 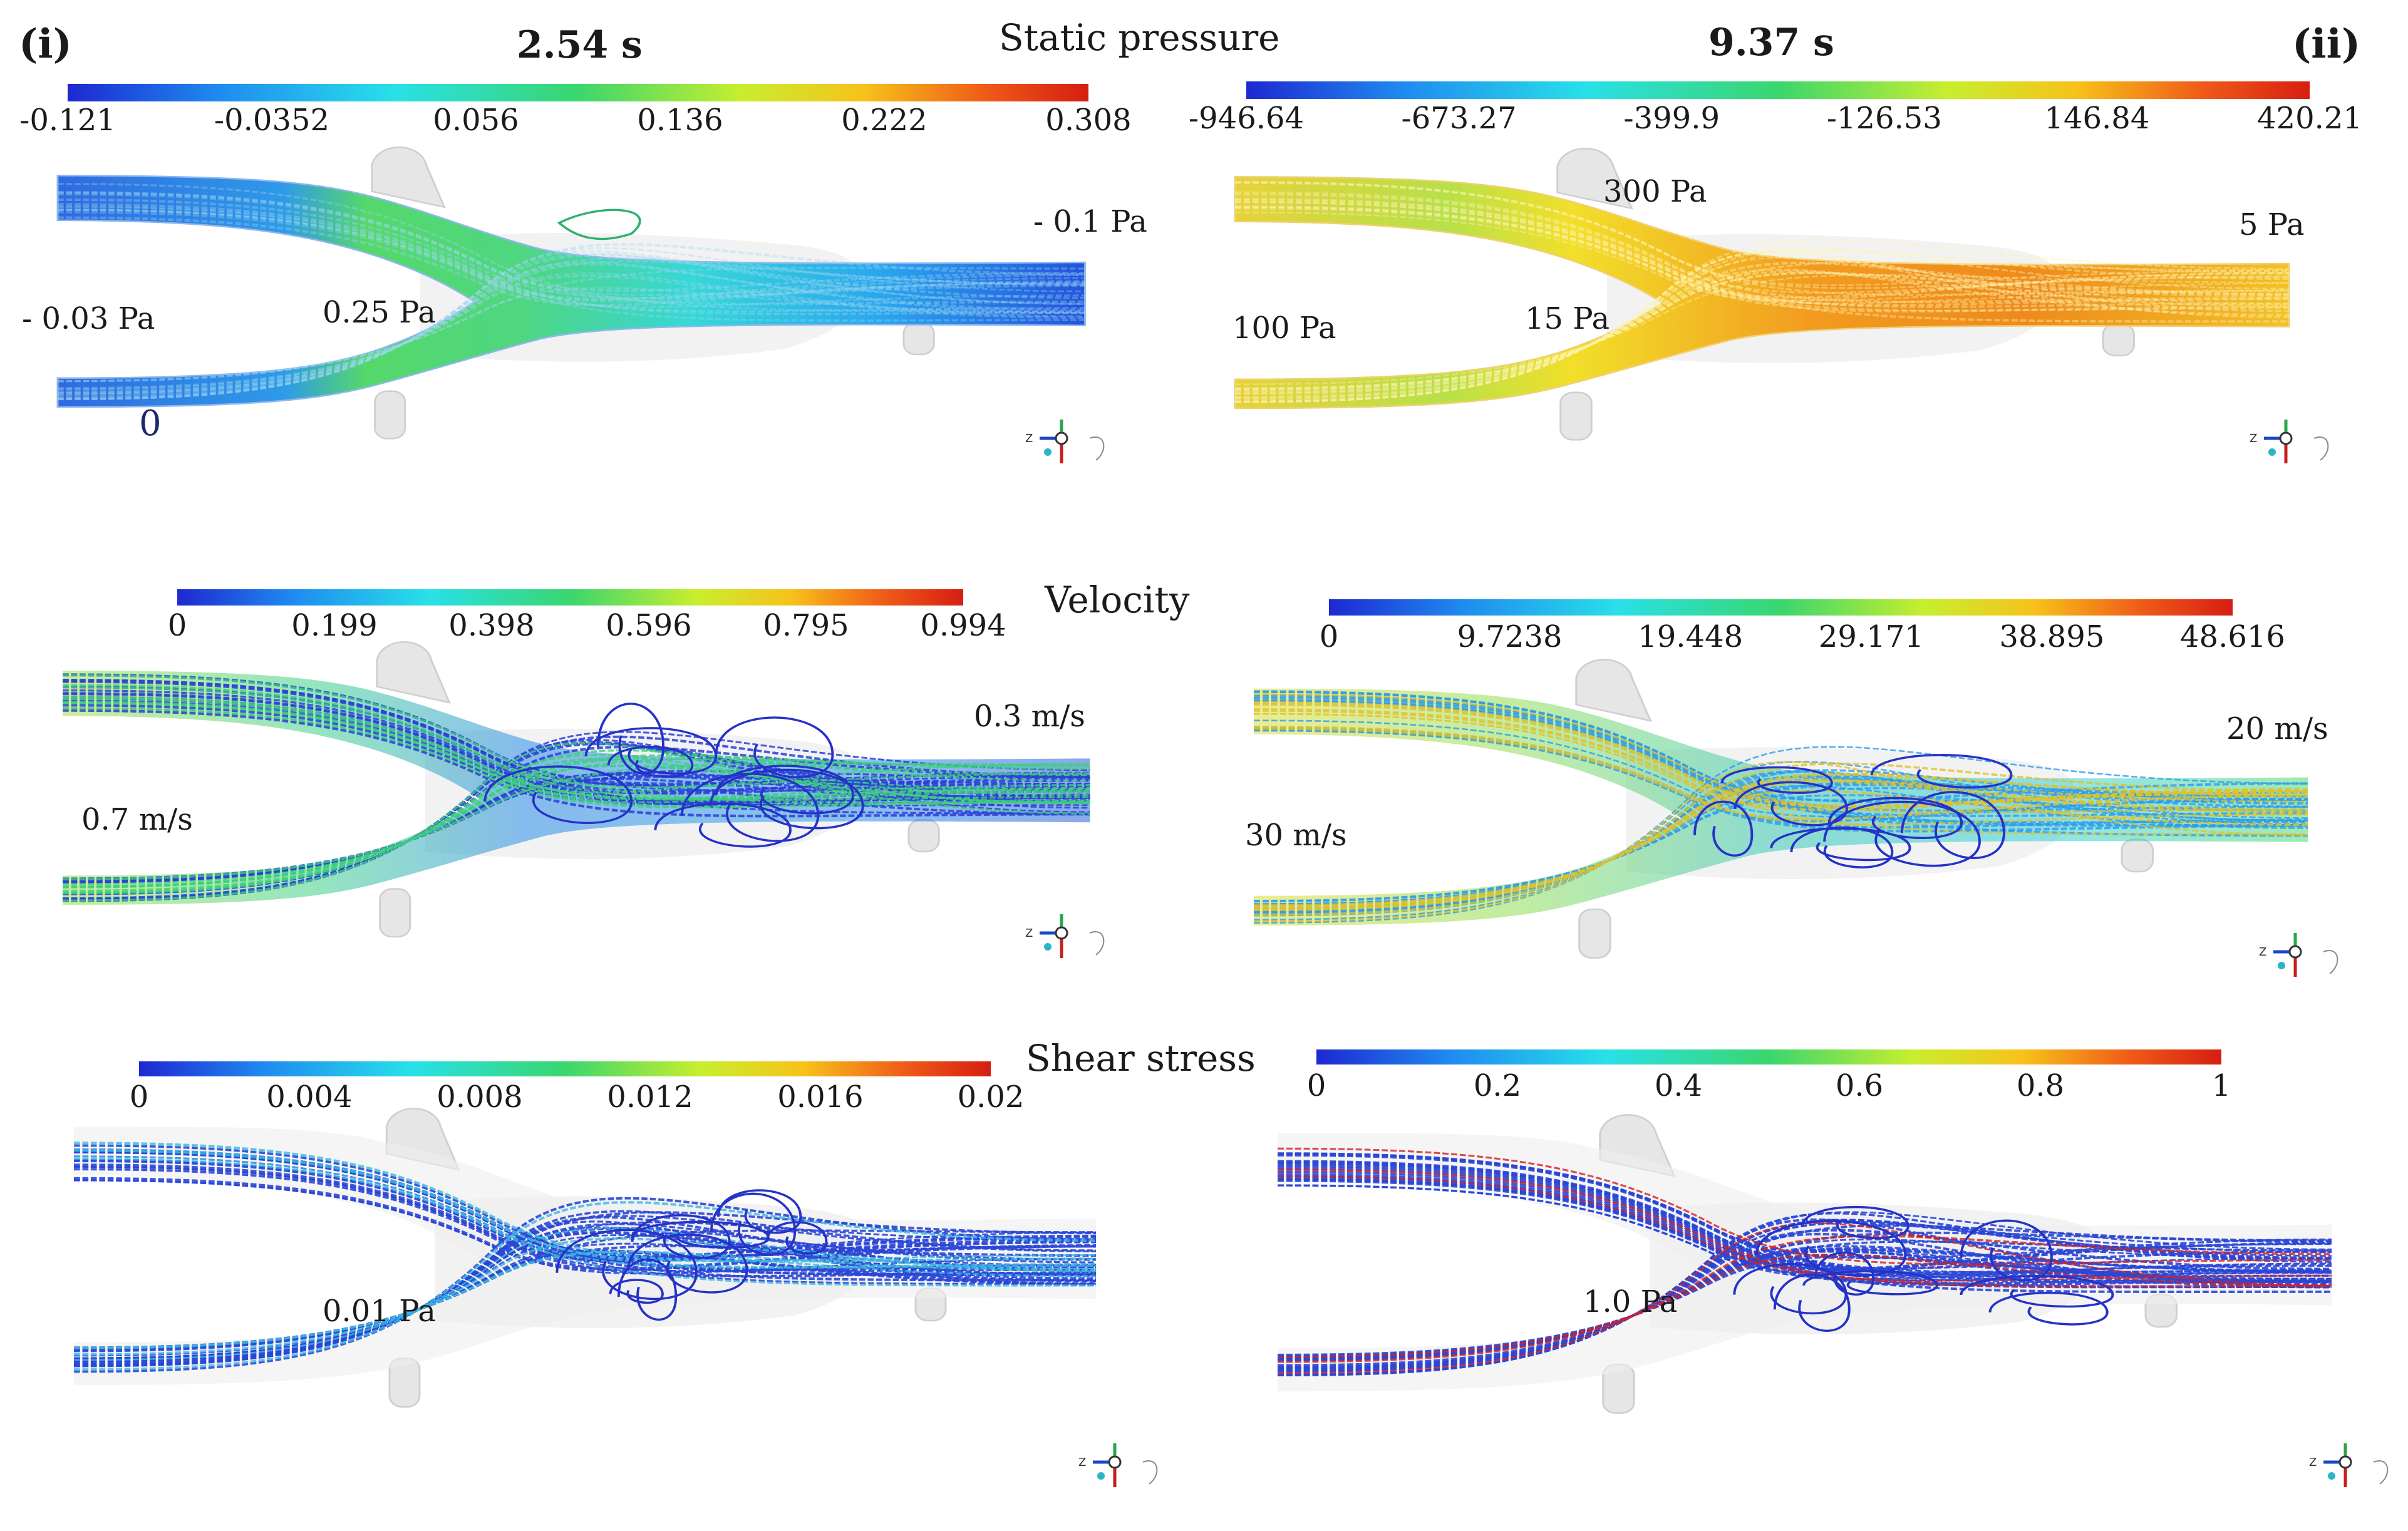 I want to click on vessel-pressure-left, so click(x=571, y=293).